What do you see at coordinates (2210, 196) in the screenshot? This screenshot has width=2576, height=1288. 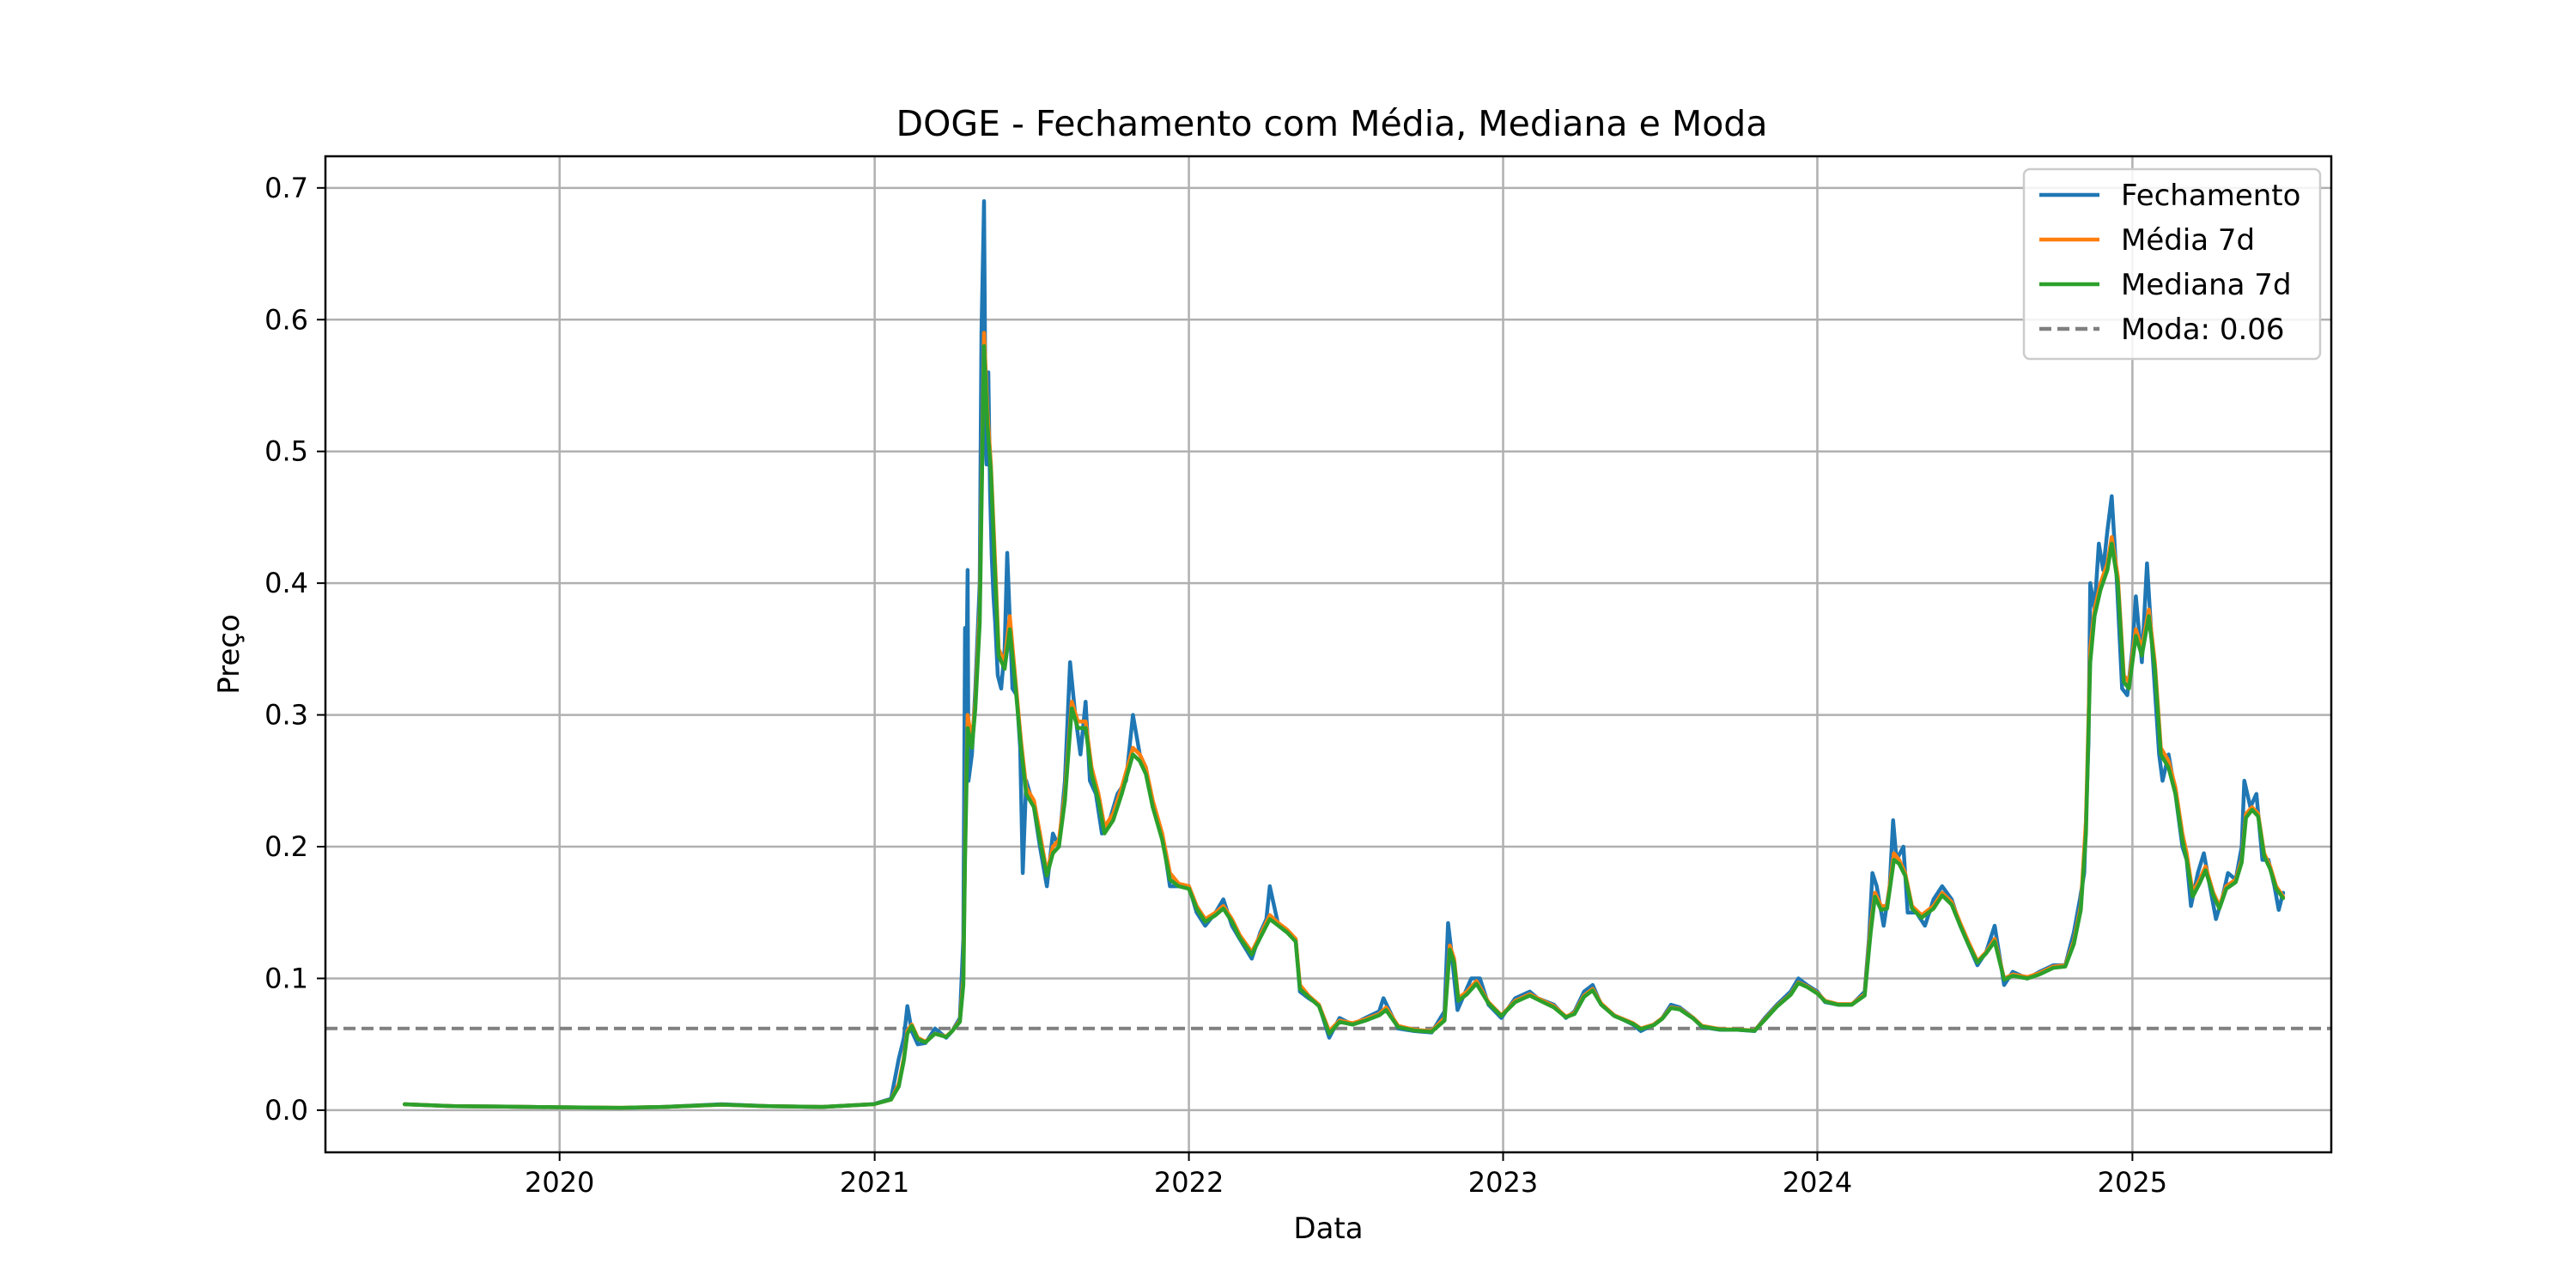 I see `legend-label: Fechamento` at bounding box center [2210, 196].